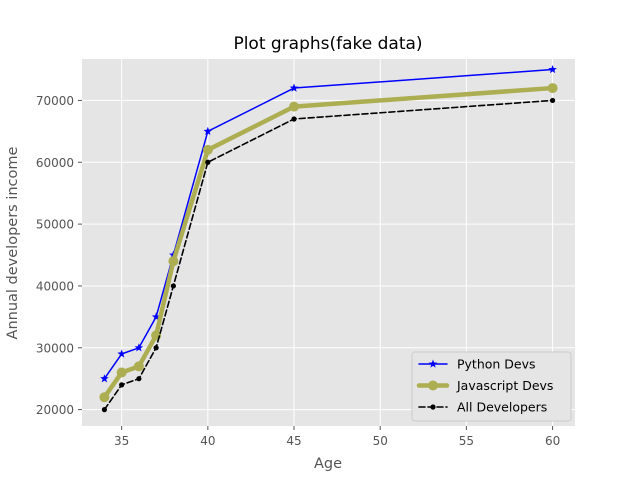 Image resolution: width=640 pixels, height=480 pixels. What do you see at coordinates (293, 441) in the screenshot?
I see `x-tick-label: 45` at bounding box center [293, 441].